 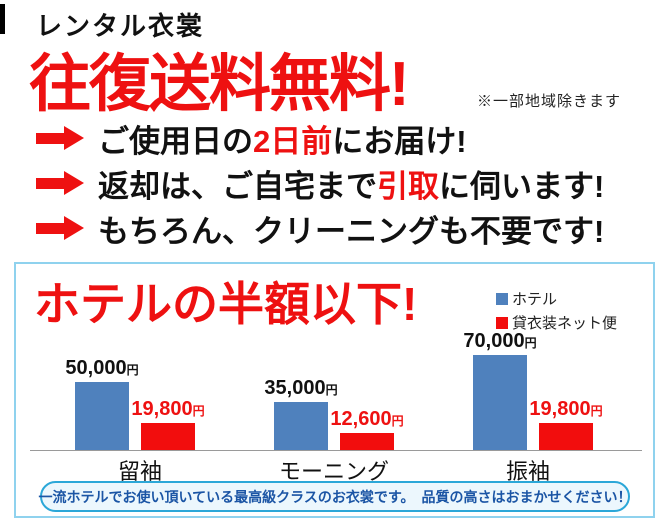 What do you see at coordinates (139, 471) in the screenshot?
I see `category-label: 留袖` at bounding box center [139, 471].